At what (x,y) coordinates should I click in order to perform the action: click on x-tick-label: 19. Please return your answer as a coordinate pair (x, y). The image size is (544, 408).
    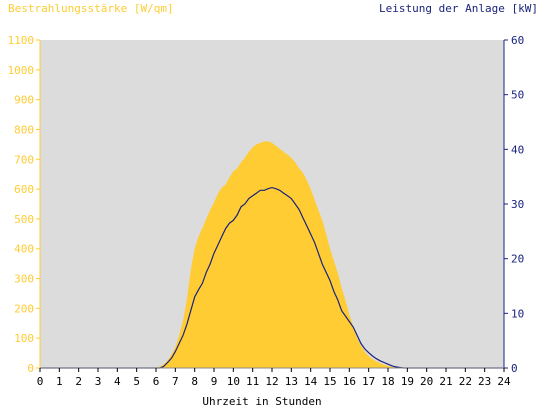
    Looking at the image, I should click on (407, 381).